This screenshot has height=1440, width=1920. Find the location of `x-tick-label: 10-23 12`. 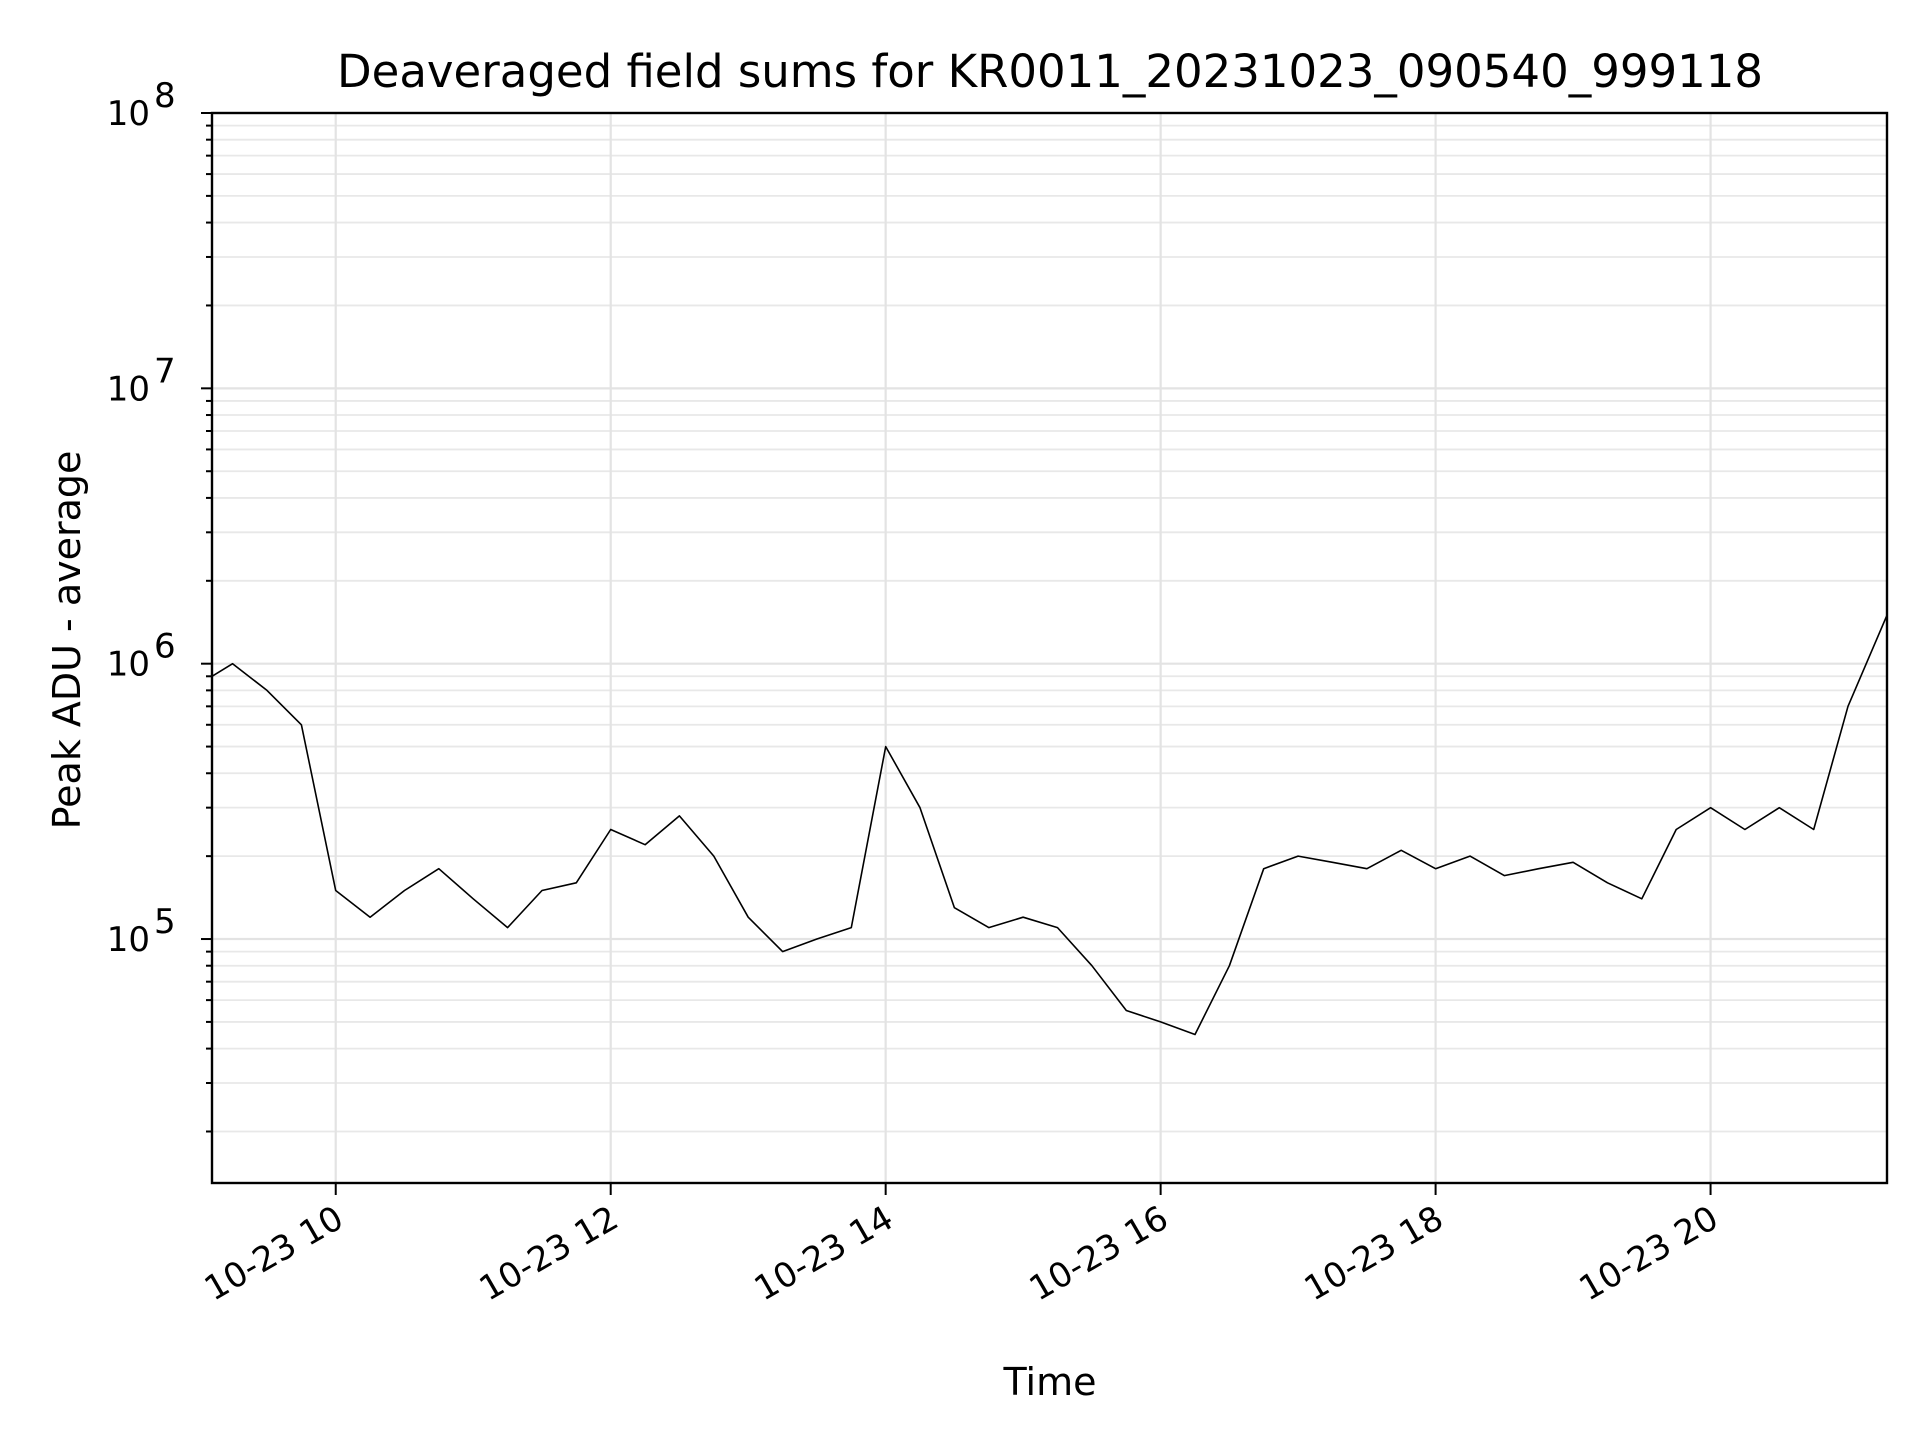

x-tick-label: 10-23 12 is located at coordinates (549, 1253).